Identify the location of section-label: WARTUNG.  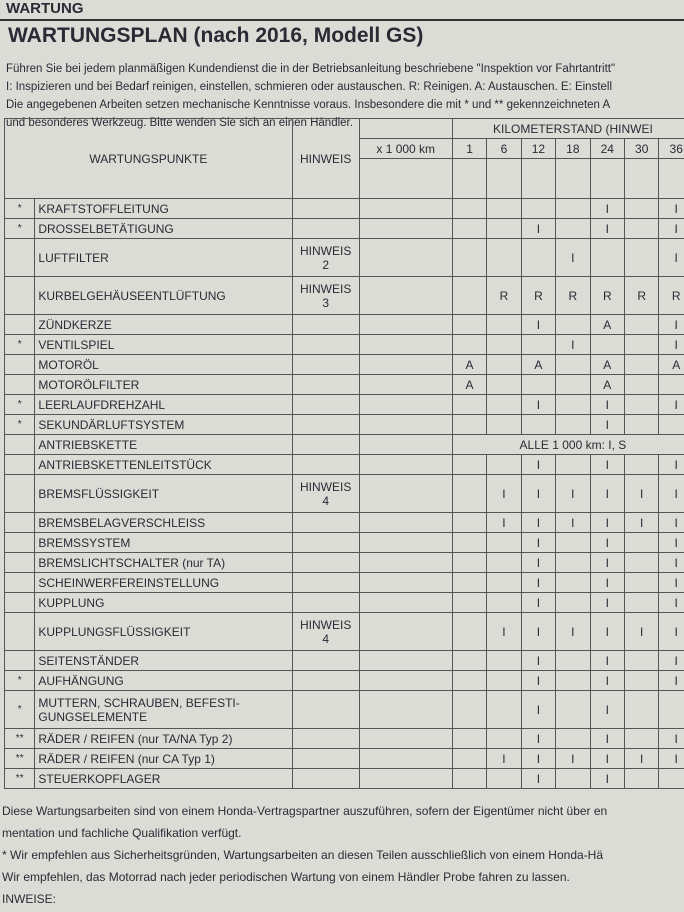
(45, 8).